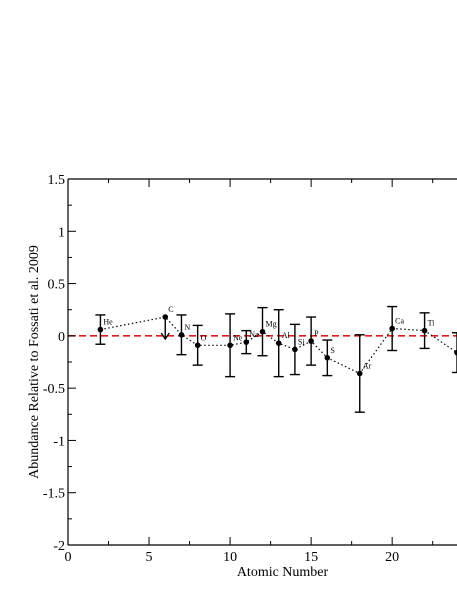 The height and width of the screenshot is (591, 457). What do you see at coordinates (332, 350) in the screenshot?
I see `point-label: S` at bounding box center [332, 350].